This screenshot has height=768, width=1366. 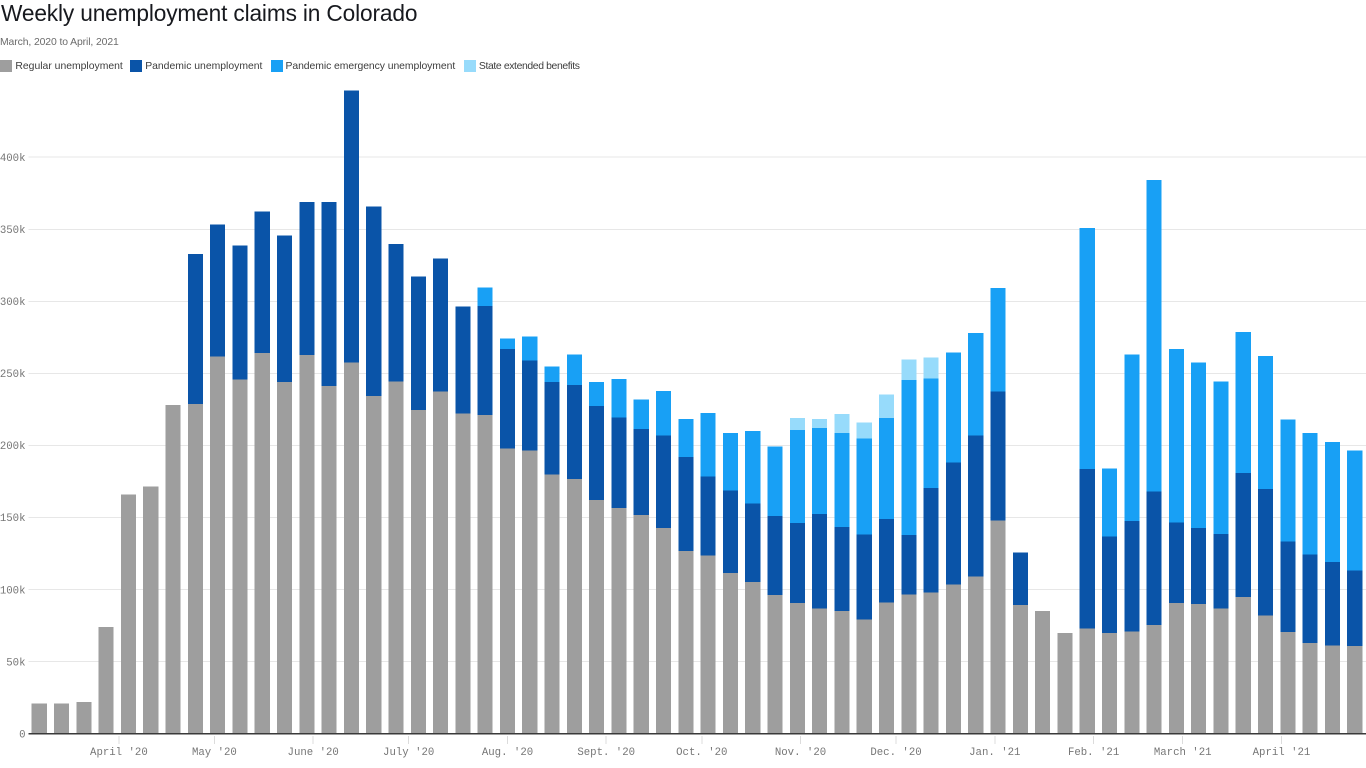 I want to click on svg-text: Jan. '21, so click(x=994, y=753).